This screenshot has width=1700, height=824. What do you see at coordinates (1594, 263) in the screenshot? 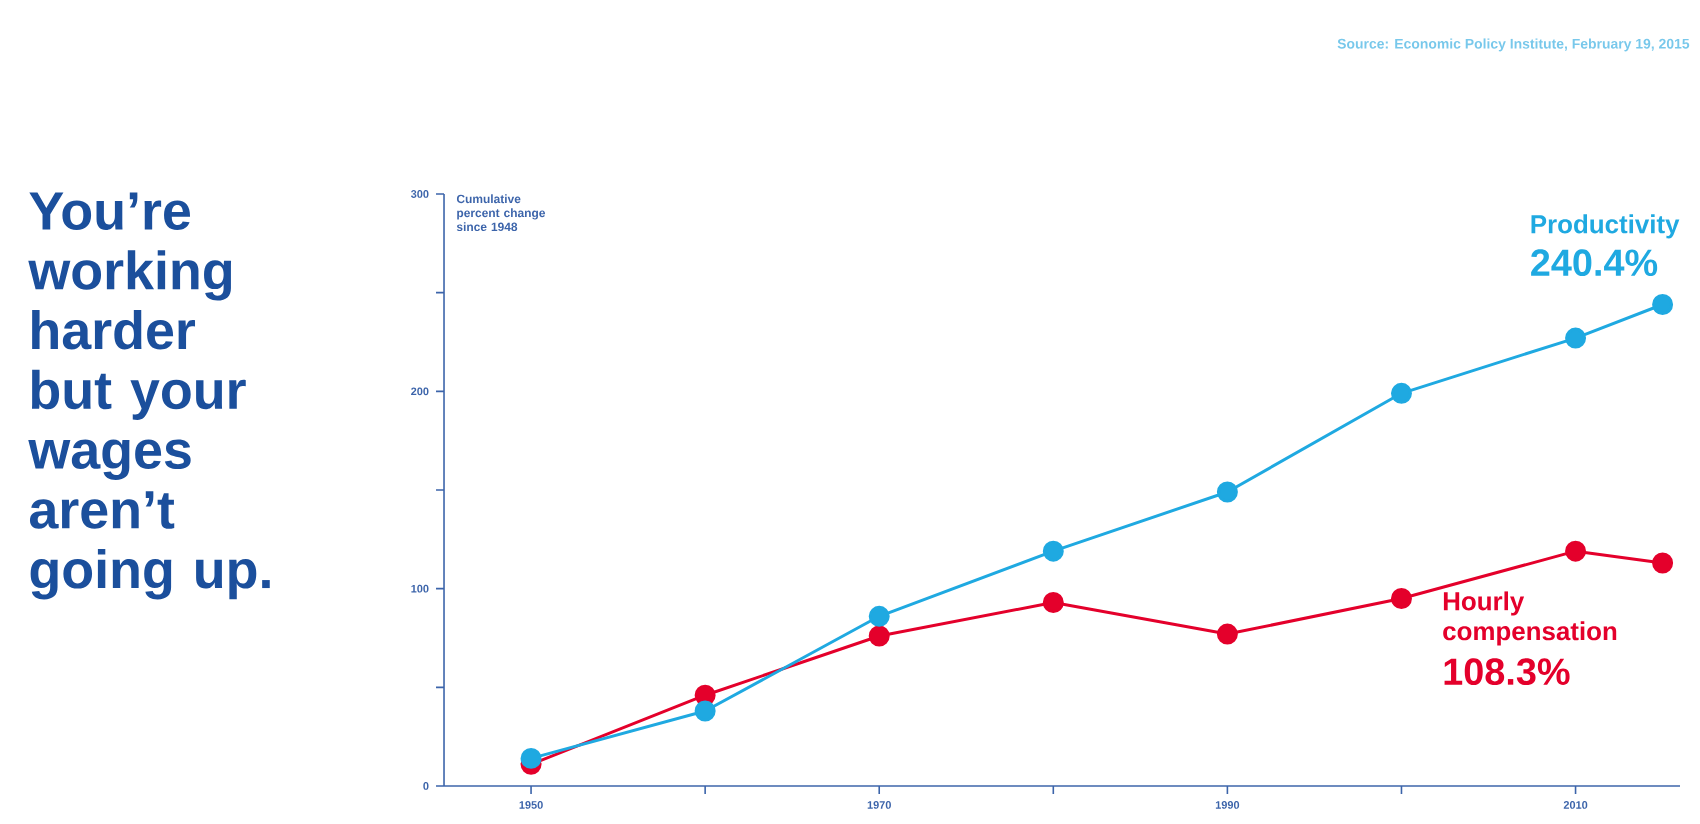
I see `annotation: 240.4%` at bounding box center [1594, 263].